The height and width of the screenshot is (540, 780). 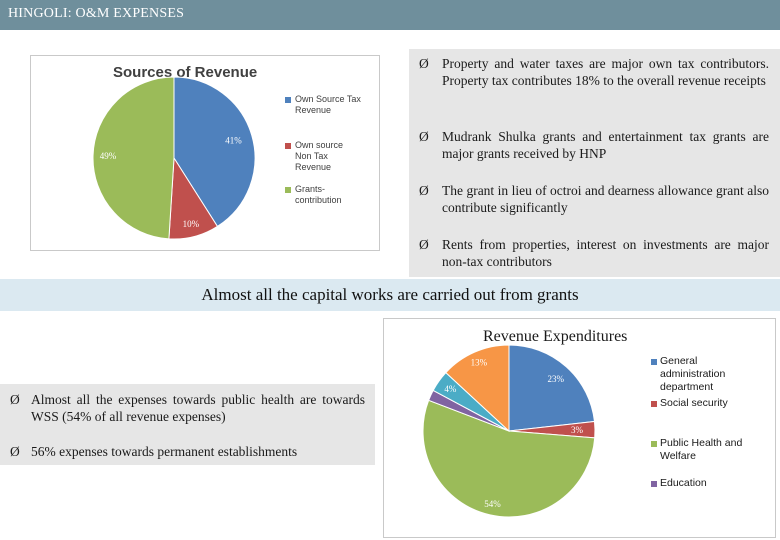 I want to click on legend-swatch-public-health, so click(x=654, y=444).